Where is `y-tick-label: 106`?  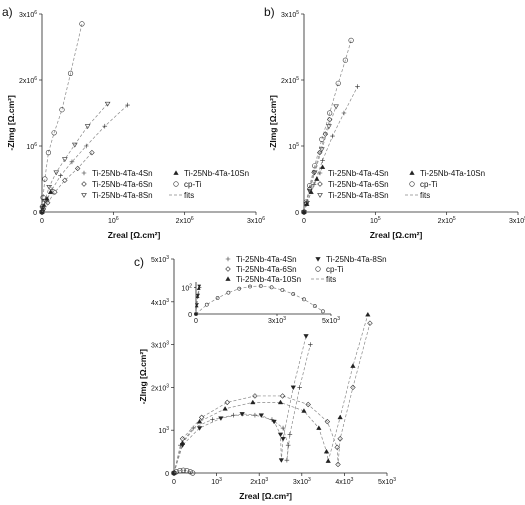
y-tick-label: 106 is located at coordinates (31, 146).